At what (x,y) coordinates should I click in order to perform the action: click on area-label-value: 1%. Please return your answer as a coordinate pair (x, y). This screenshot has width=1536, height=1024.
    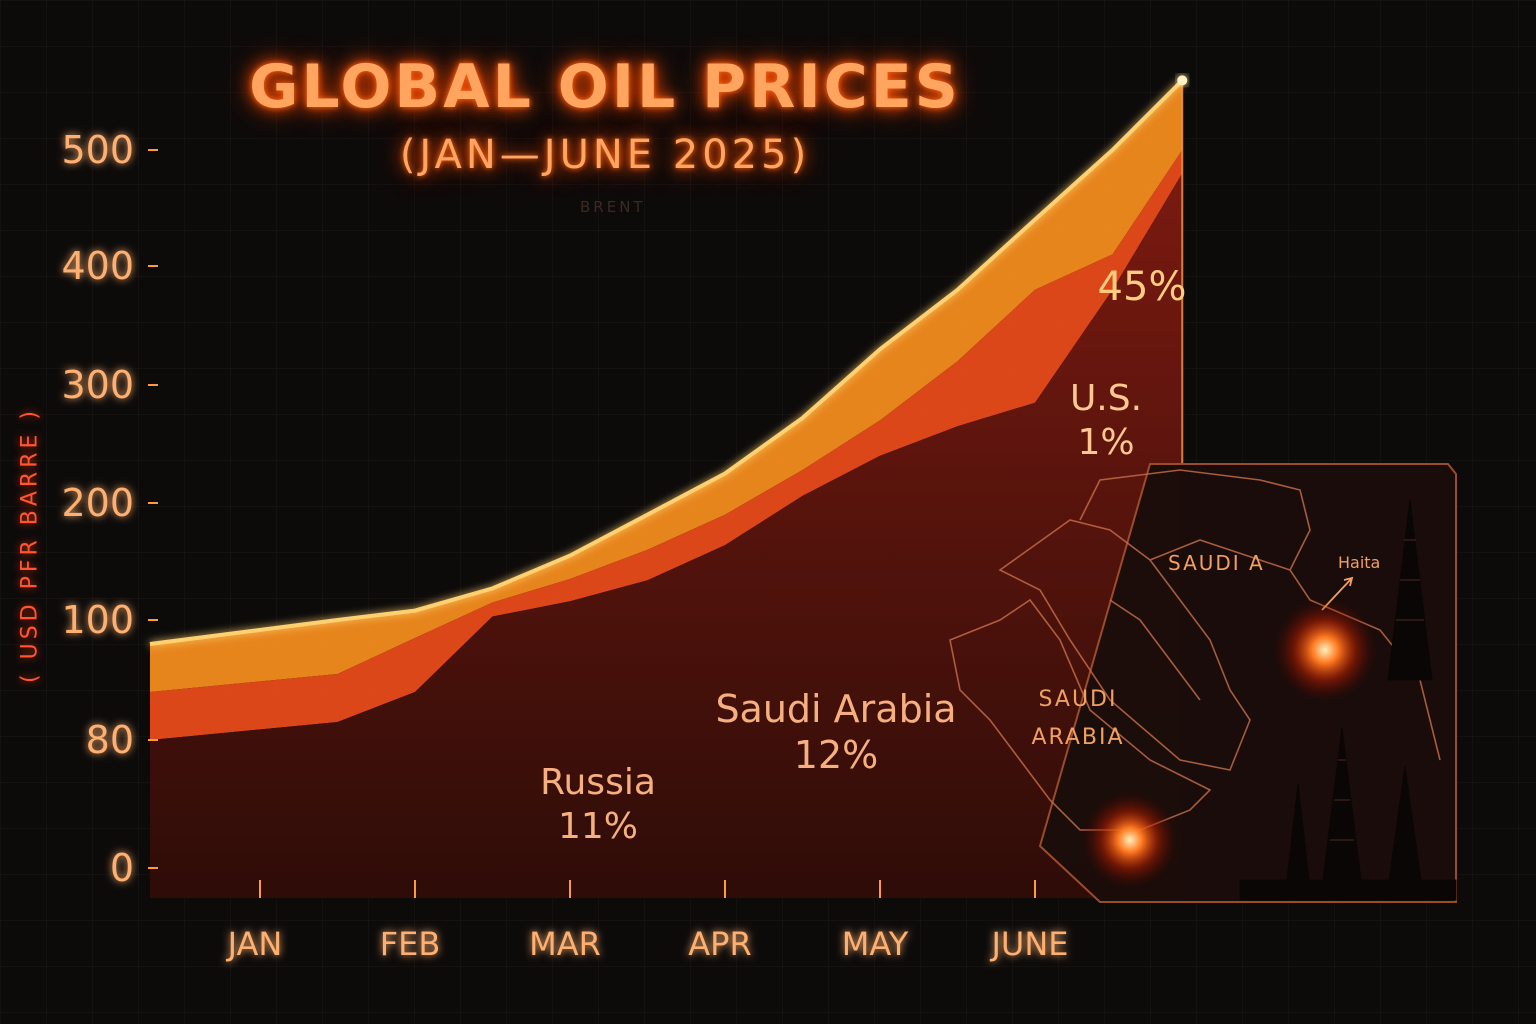
    Looking at the image, I should click on (1105, 442).